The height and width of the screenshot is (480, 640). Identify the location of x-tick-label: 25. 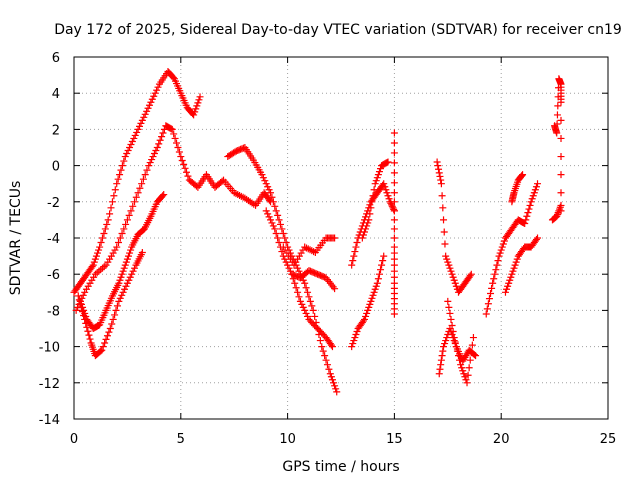
(608, 439).